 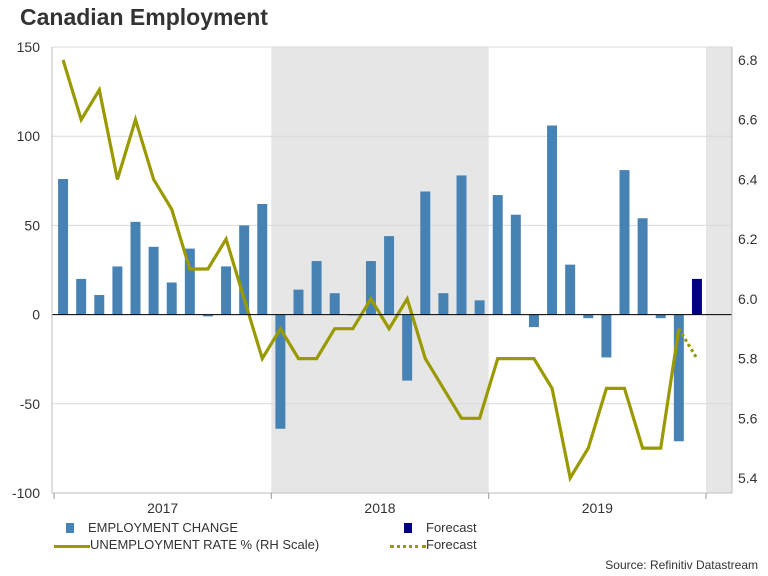 What do you see at coordinates (748, 418) in the screenshot?
I see `right-tick-label: 5.6` at bounding box center [748, 418].